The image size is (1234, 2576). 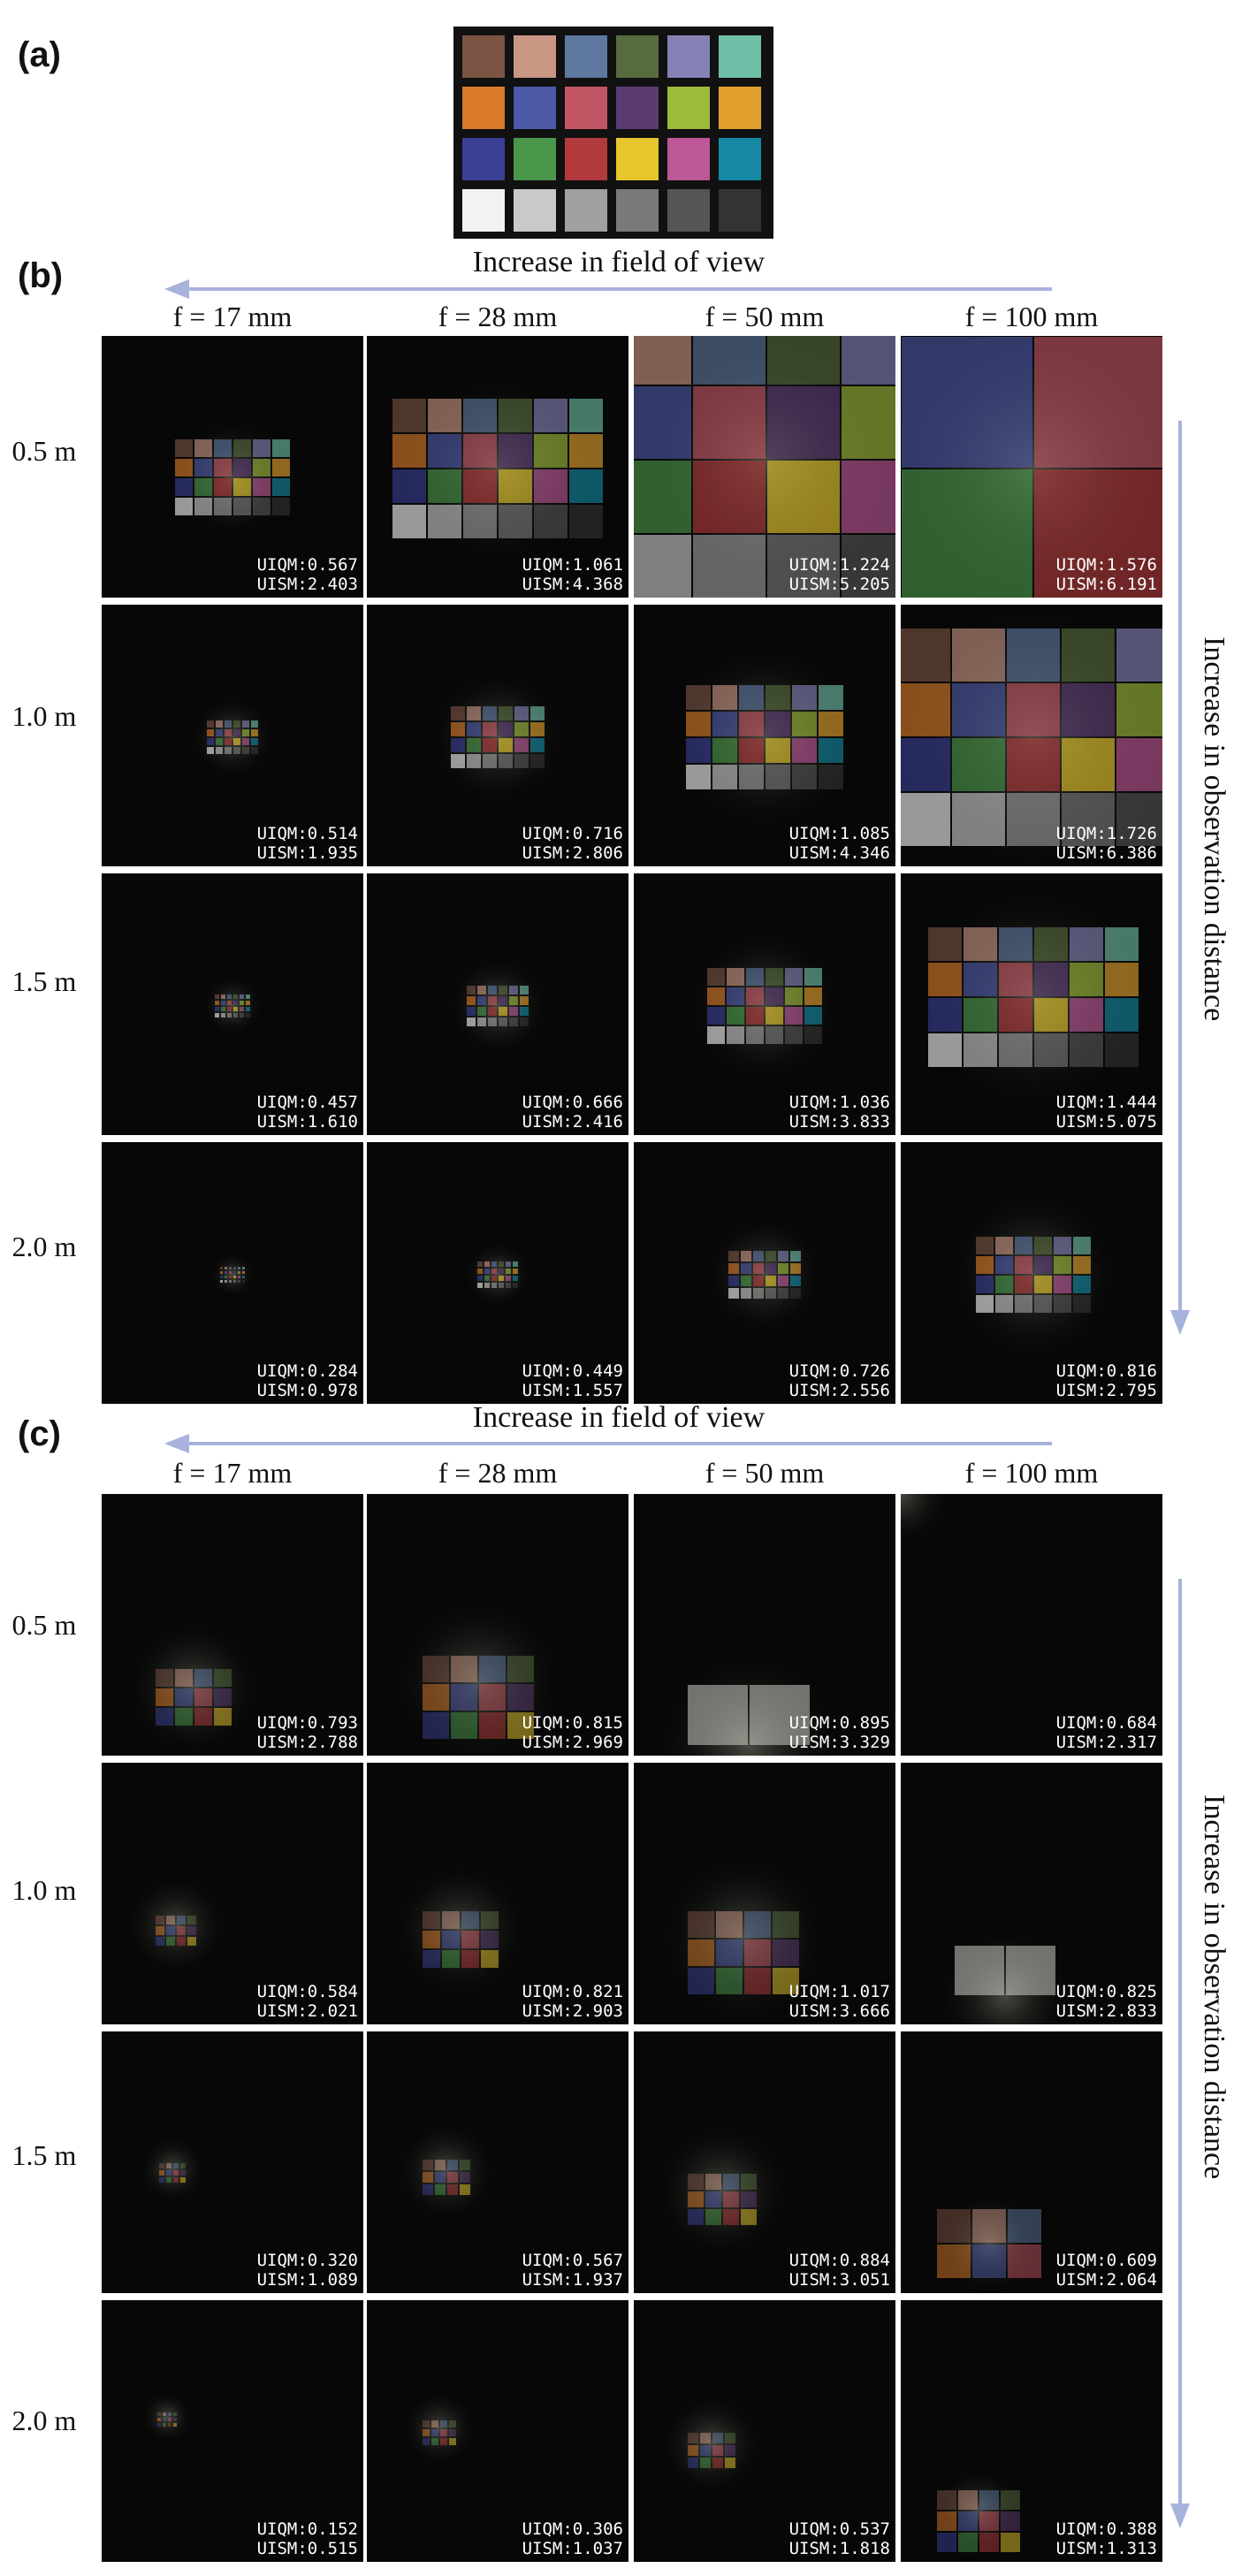 I want to click on uiqm-value: UIQM:0.537, so click(x=839, y=2529).